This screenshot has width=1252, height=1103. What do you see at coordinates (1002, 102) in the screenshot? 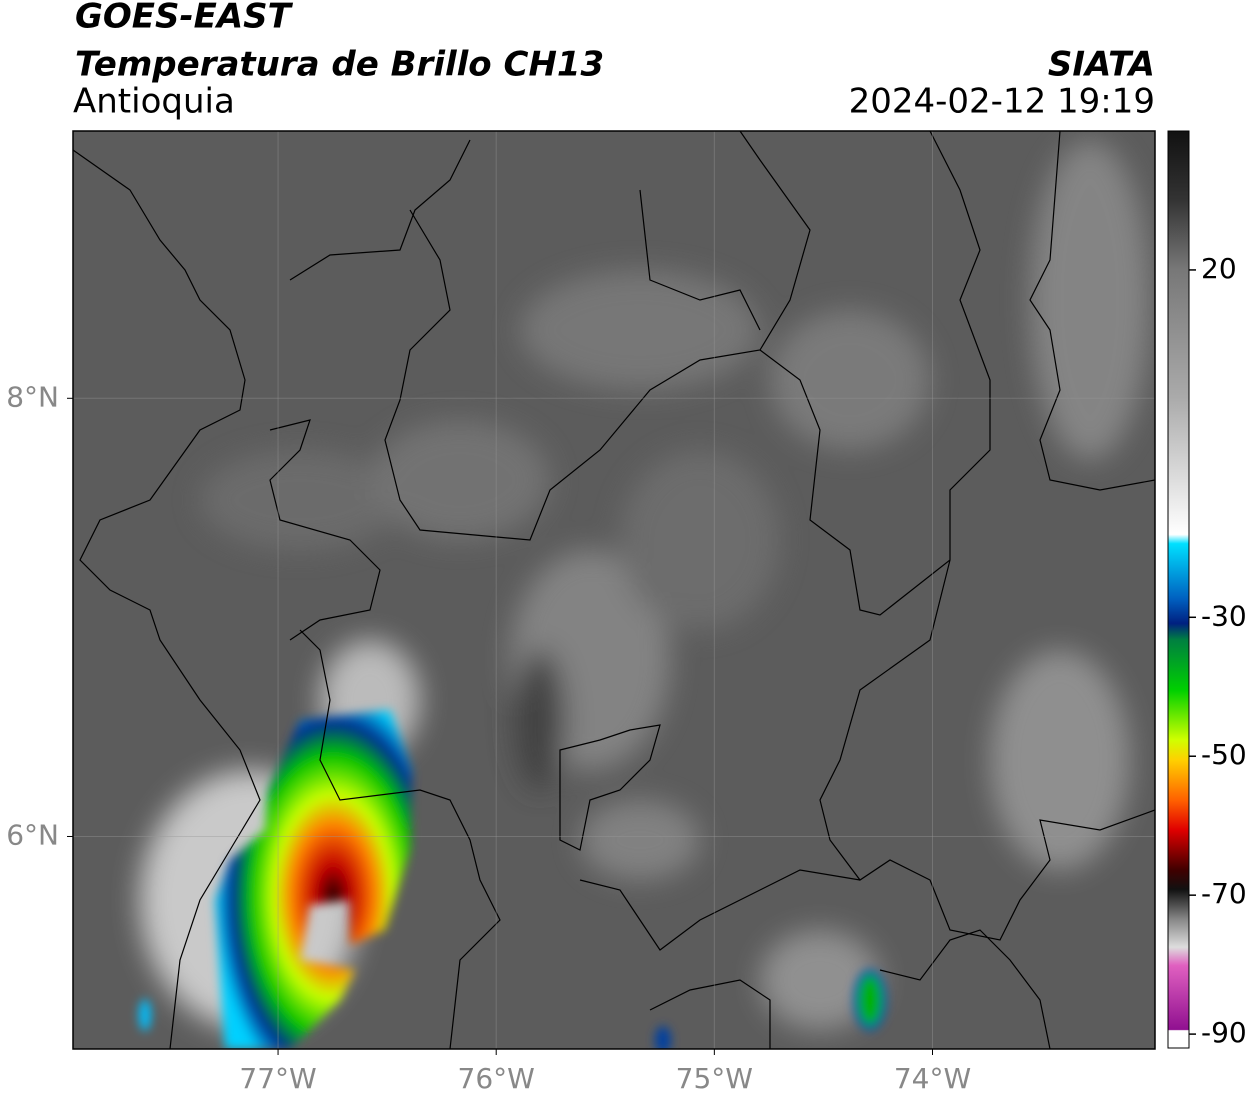
I see `datetime: 2024-02-12 19:19` at bounding box center [1002, 102].